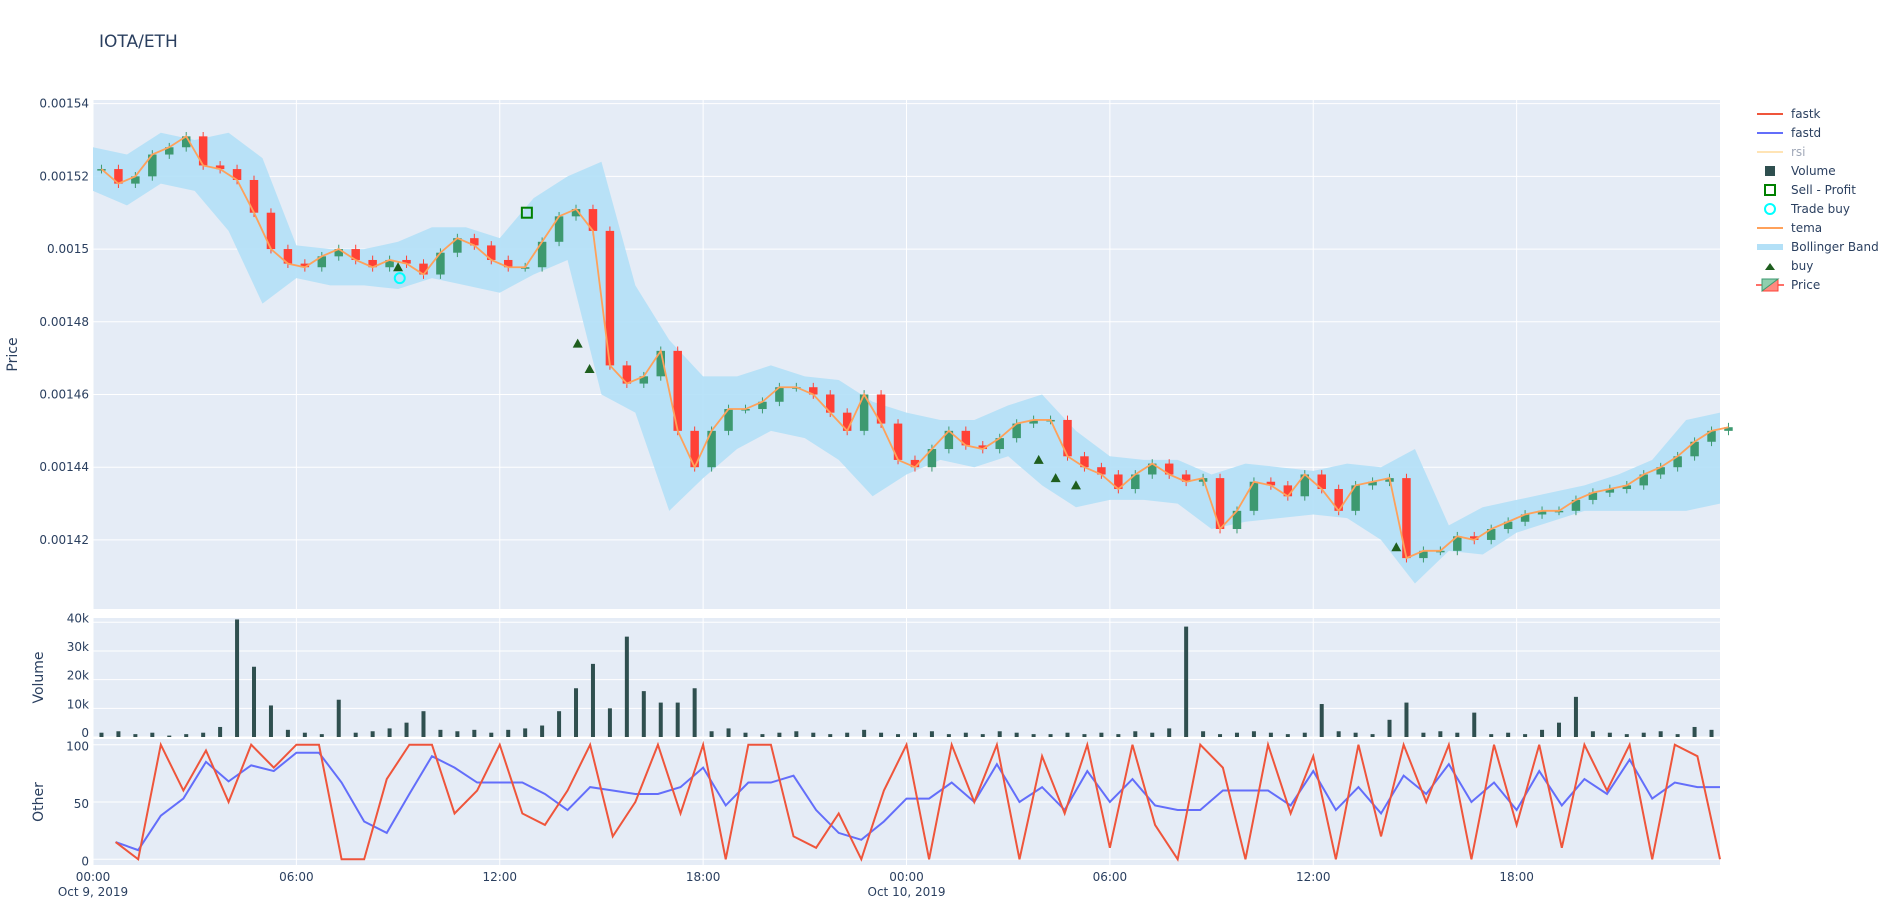  What do you see at coordinates (81, 804) in the screenshot?
I see `other-ytick-label: 50` at bounding box center [81, 804].